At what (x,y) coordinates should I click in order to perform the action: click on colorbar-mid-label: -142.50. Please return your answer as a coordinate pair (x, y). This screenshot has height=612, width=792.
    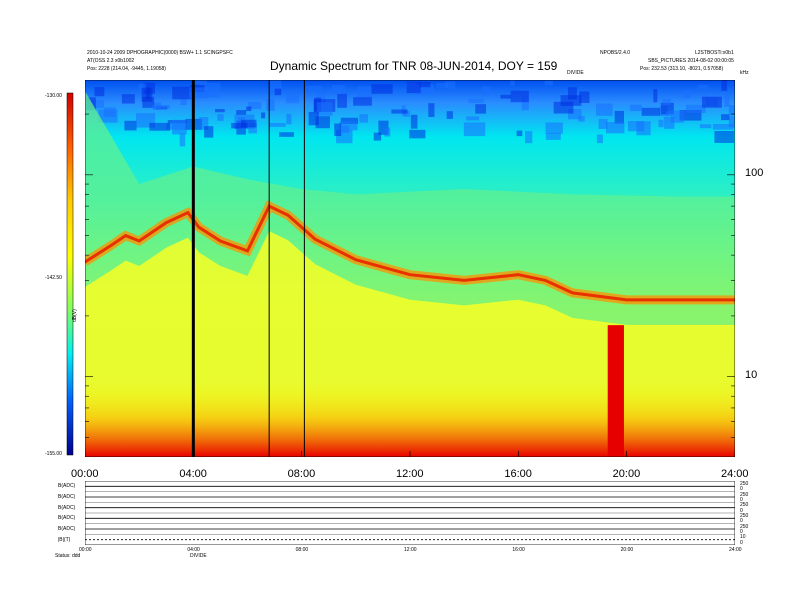
    Looking at the image, I should click on (53, 278).